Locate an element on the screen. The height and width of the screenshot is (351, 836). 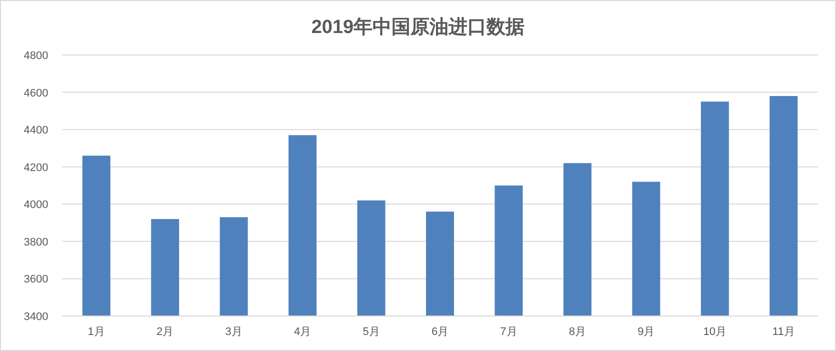
x-tick-label: 1月 is located at coordinates (96, 332).